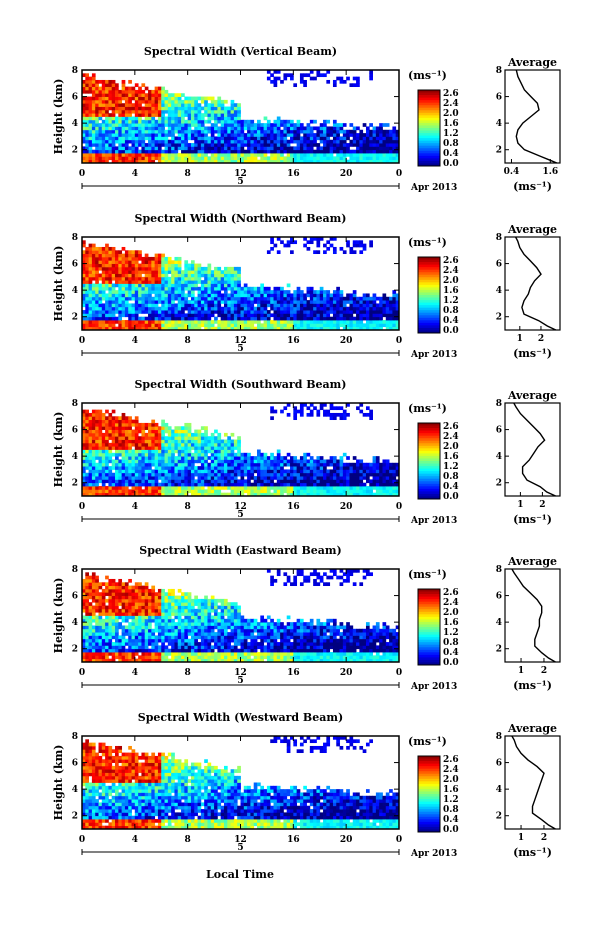  I want to click on colorbar-tick-label: 0.0, so click(451, 331).